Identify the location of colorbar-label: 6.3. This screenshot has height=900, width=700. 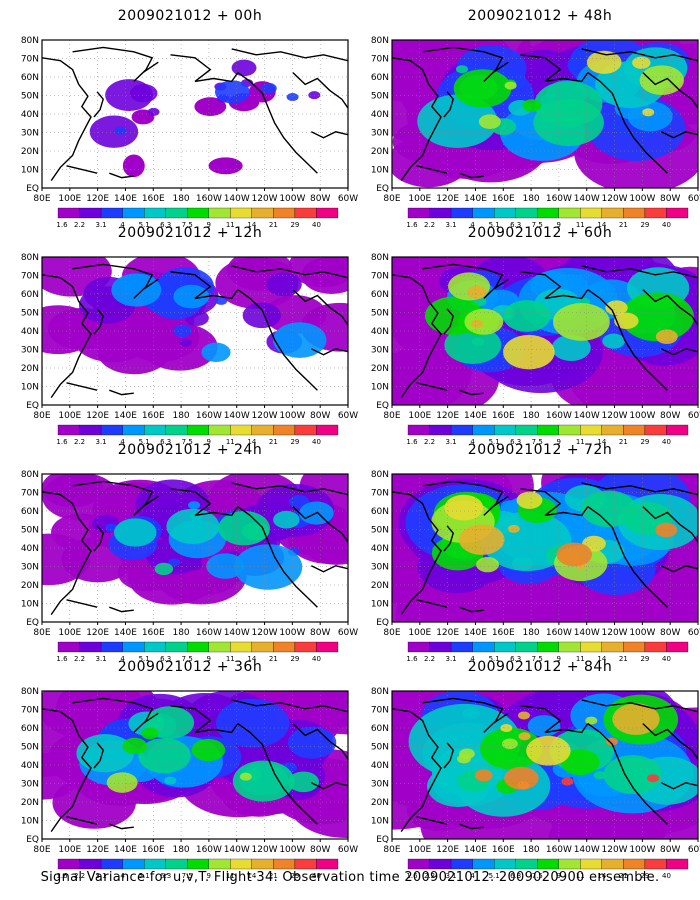
(515, 875).